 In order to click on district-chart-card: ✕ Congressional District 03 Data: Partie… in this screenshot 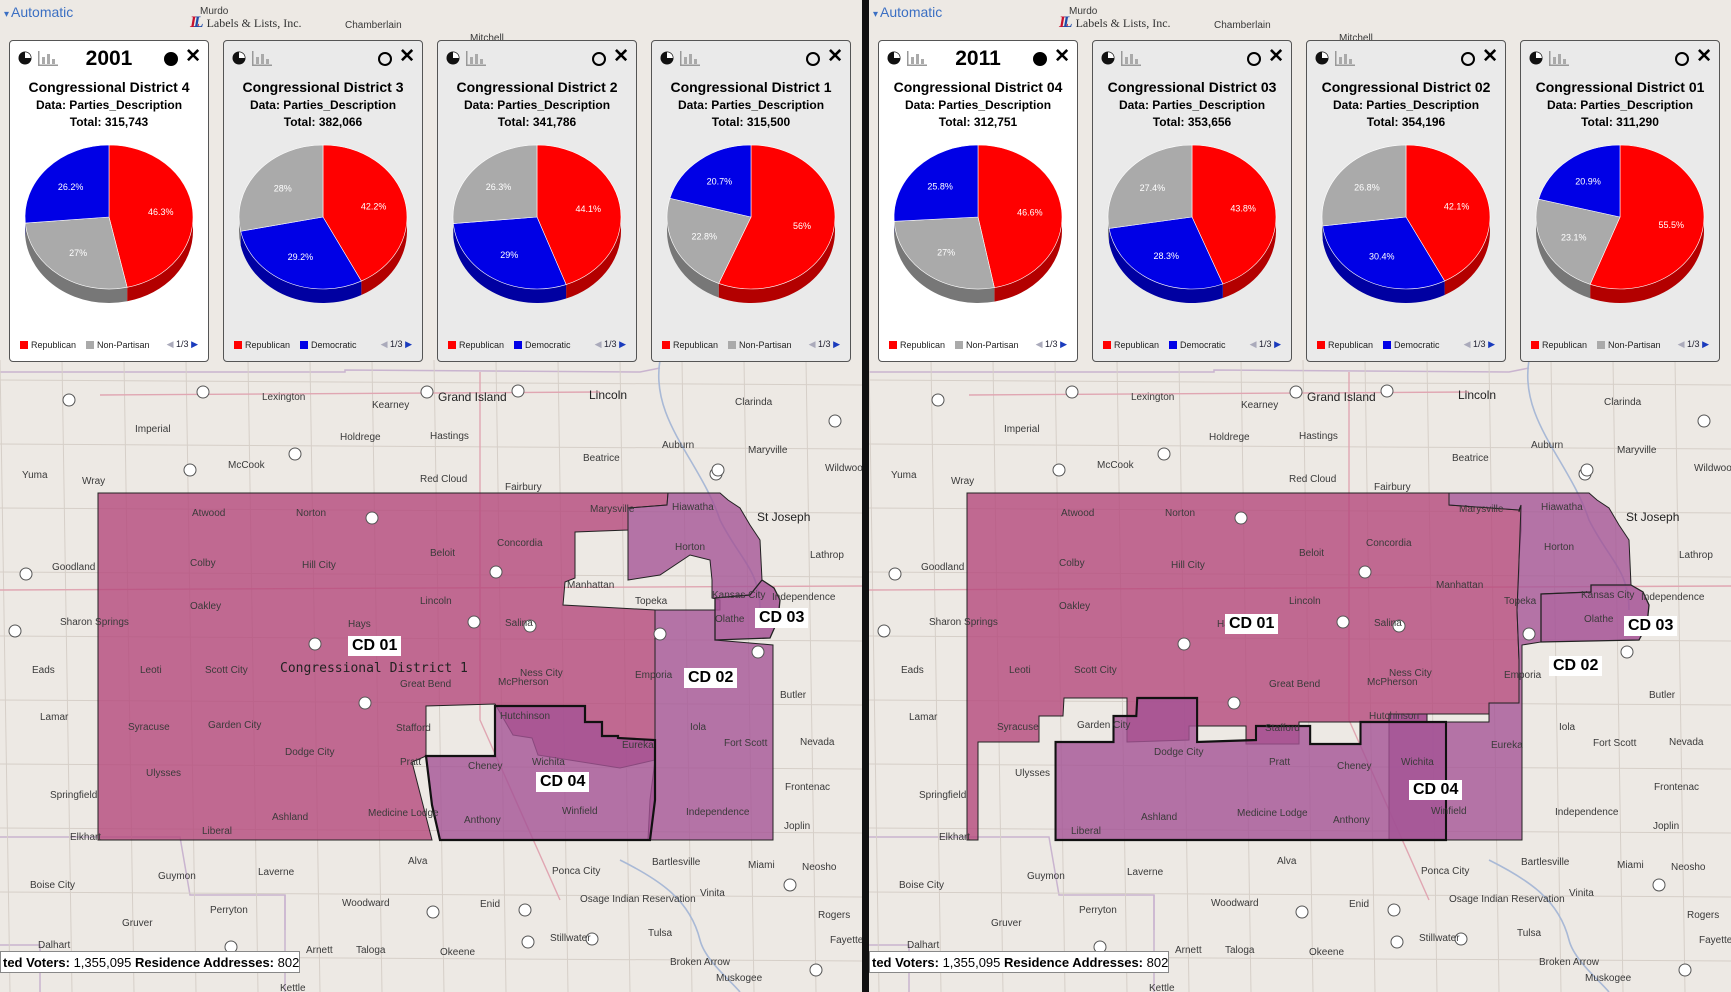, I will do `click(1192, 201)`.